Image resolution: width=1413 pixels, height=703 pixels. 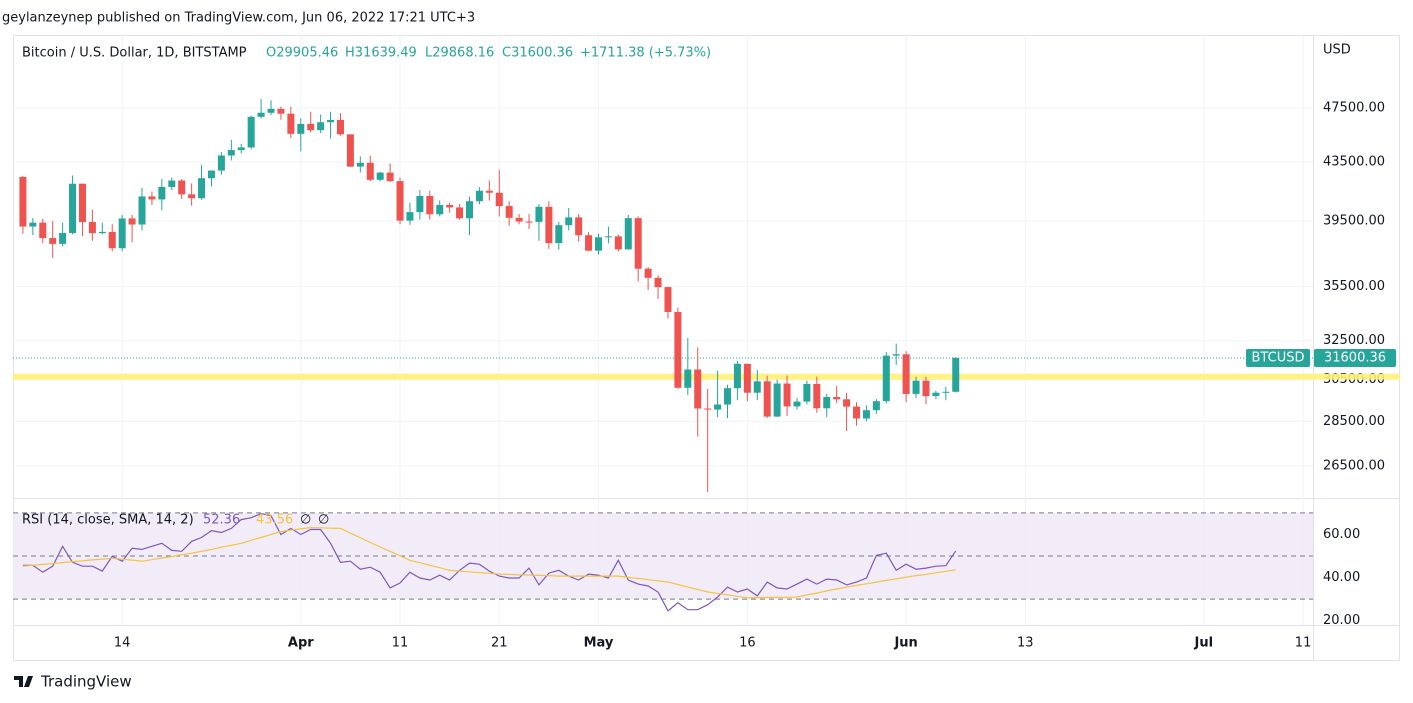 I want to click on ohlc-legend-value: O29905.46, so click(x=302, y=53).